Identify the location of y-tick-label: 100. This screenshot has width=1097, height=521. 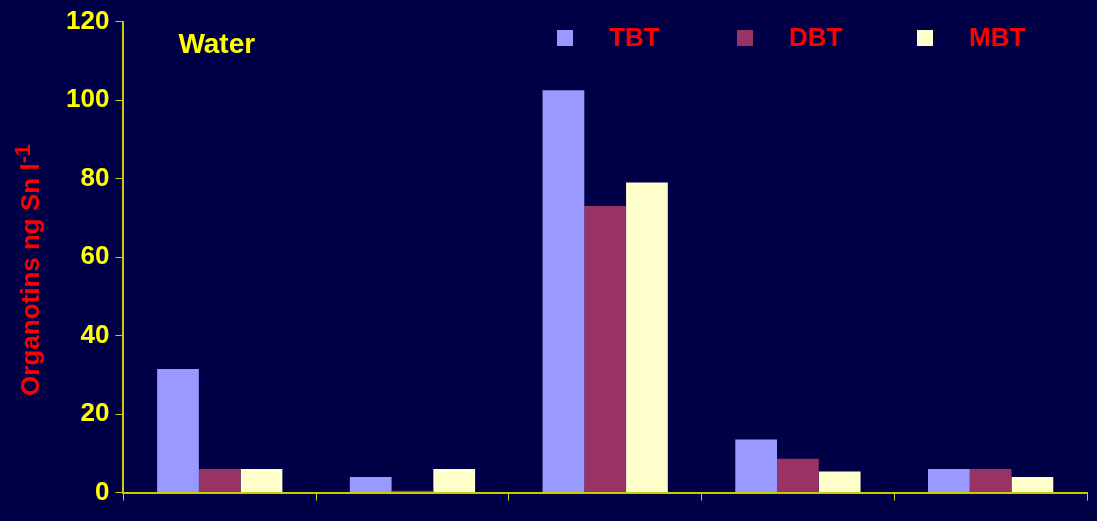
(87, 98).